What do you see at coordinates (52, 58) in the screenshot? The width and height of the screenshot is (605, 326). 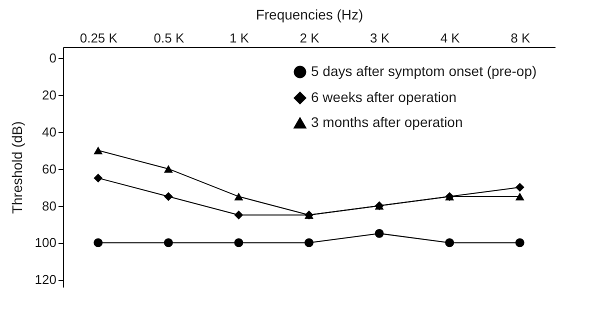 I see `y-tick-label: 0` at bounding box center [52, 58].